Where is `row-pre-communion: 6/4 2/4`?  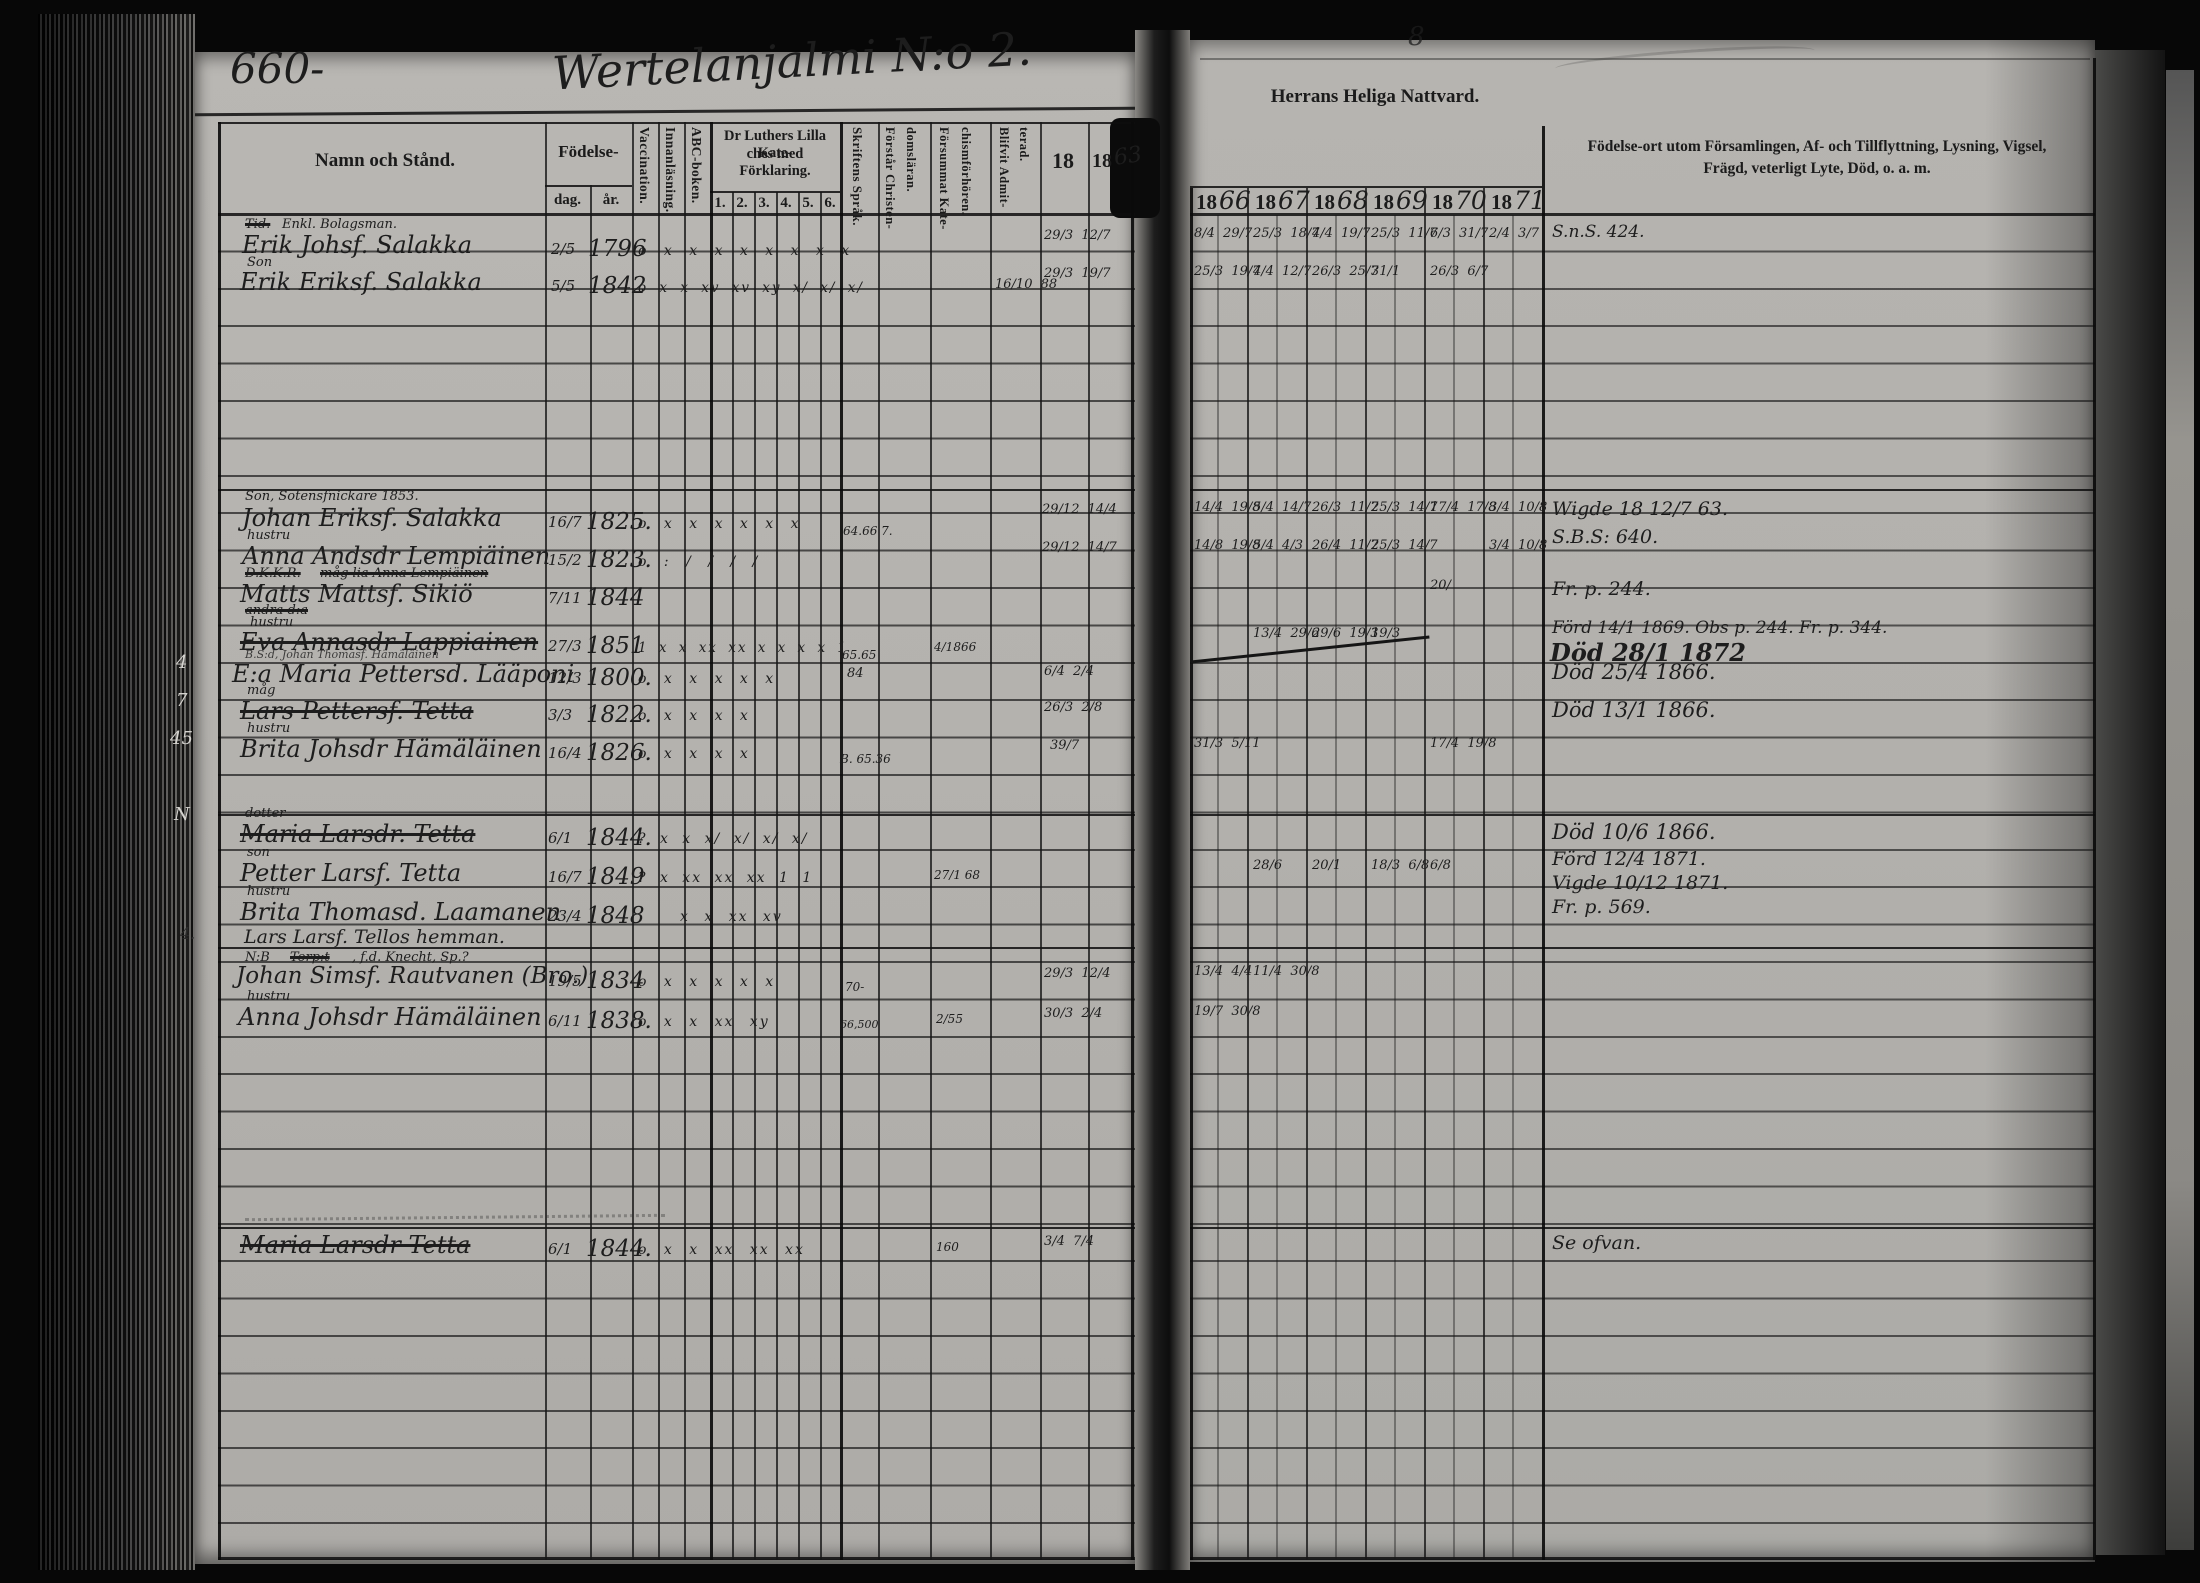 row-pre-communion: 6/4 2/4 is located at coordinates (1069, 671).